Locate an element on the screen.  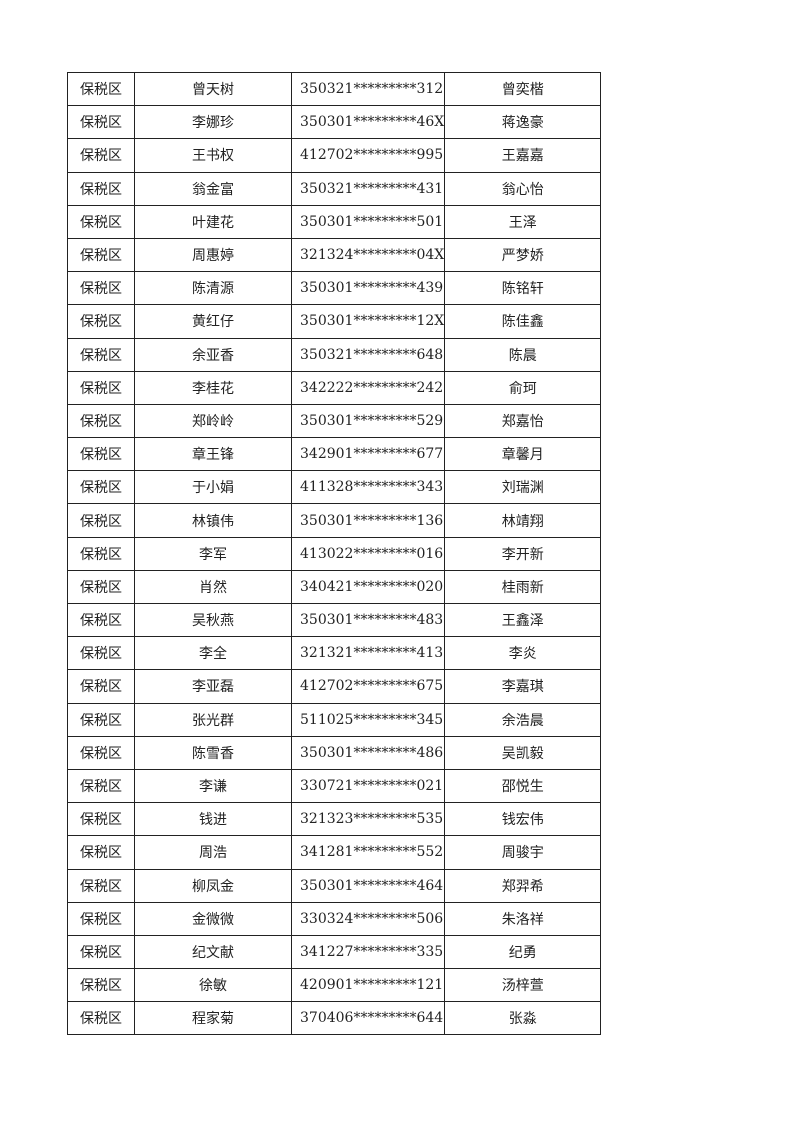
table-row: 保税区 肖然 340421*********020 桂雨新 is located at coordinates (334, 587).